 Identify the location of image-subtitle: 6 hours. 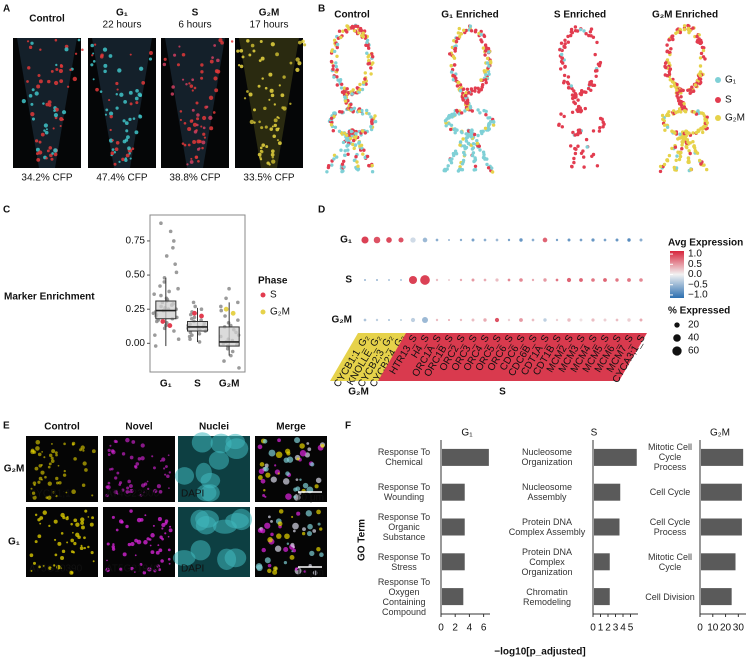
(194, 25).